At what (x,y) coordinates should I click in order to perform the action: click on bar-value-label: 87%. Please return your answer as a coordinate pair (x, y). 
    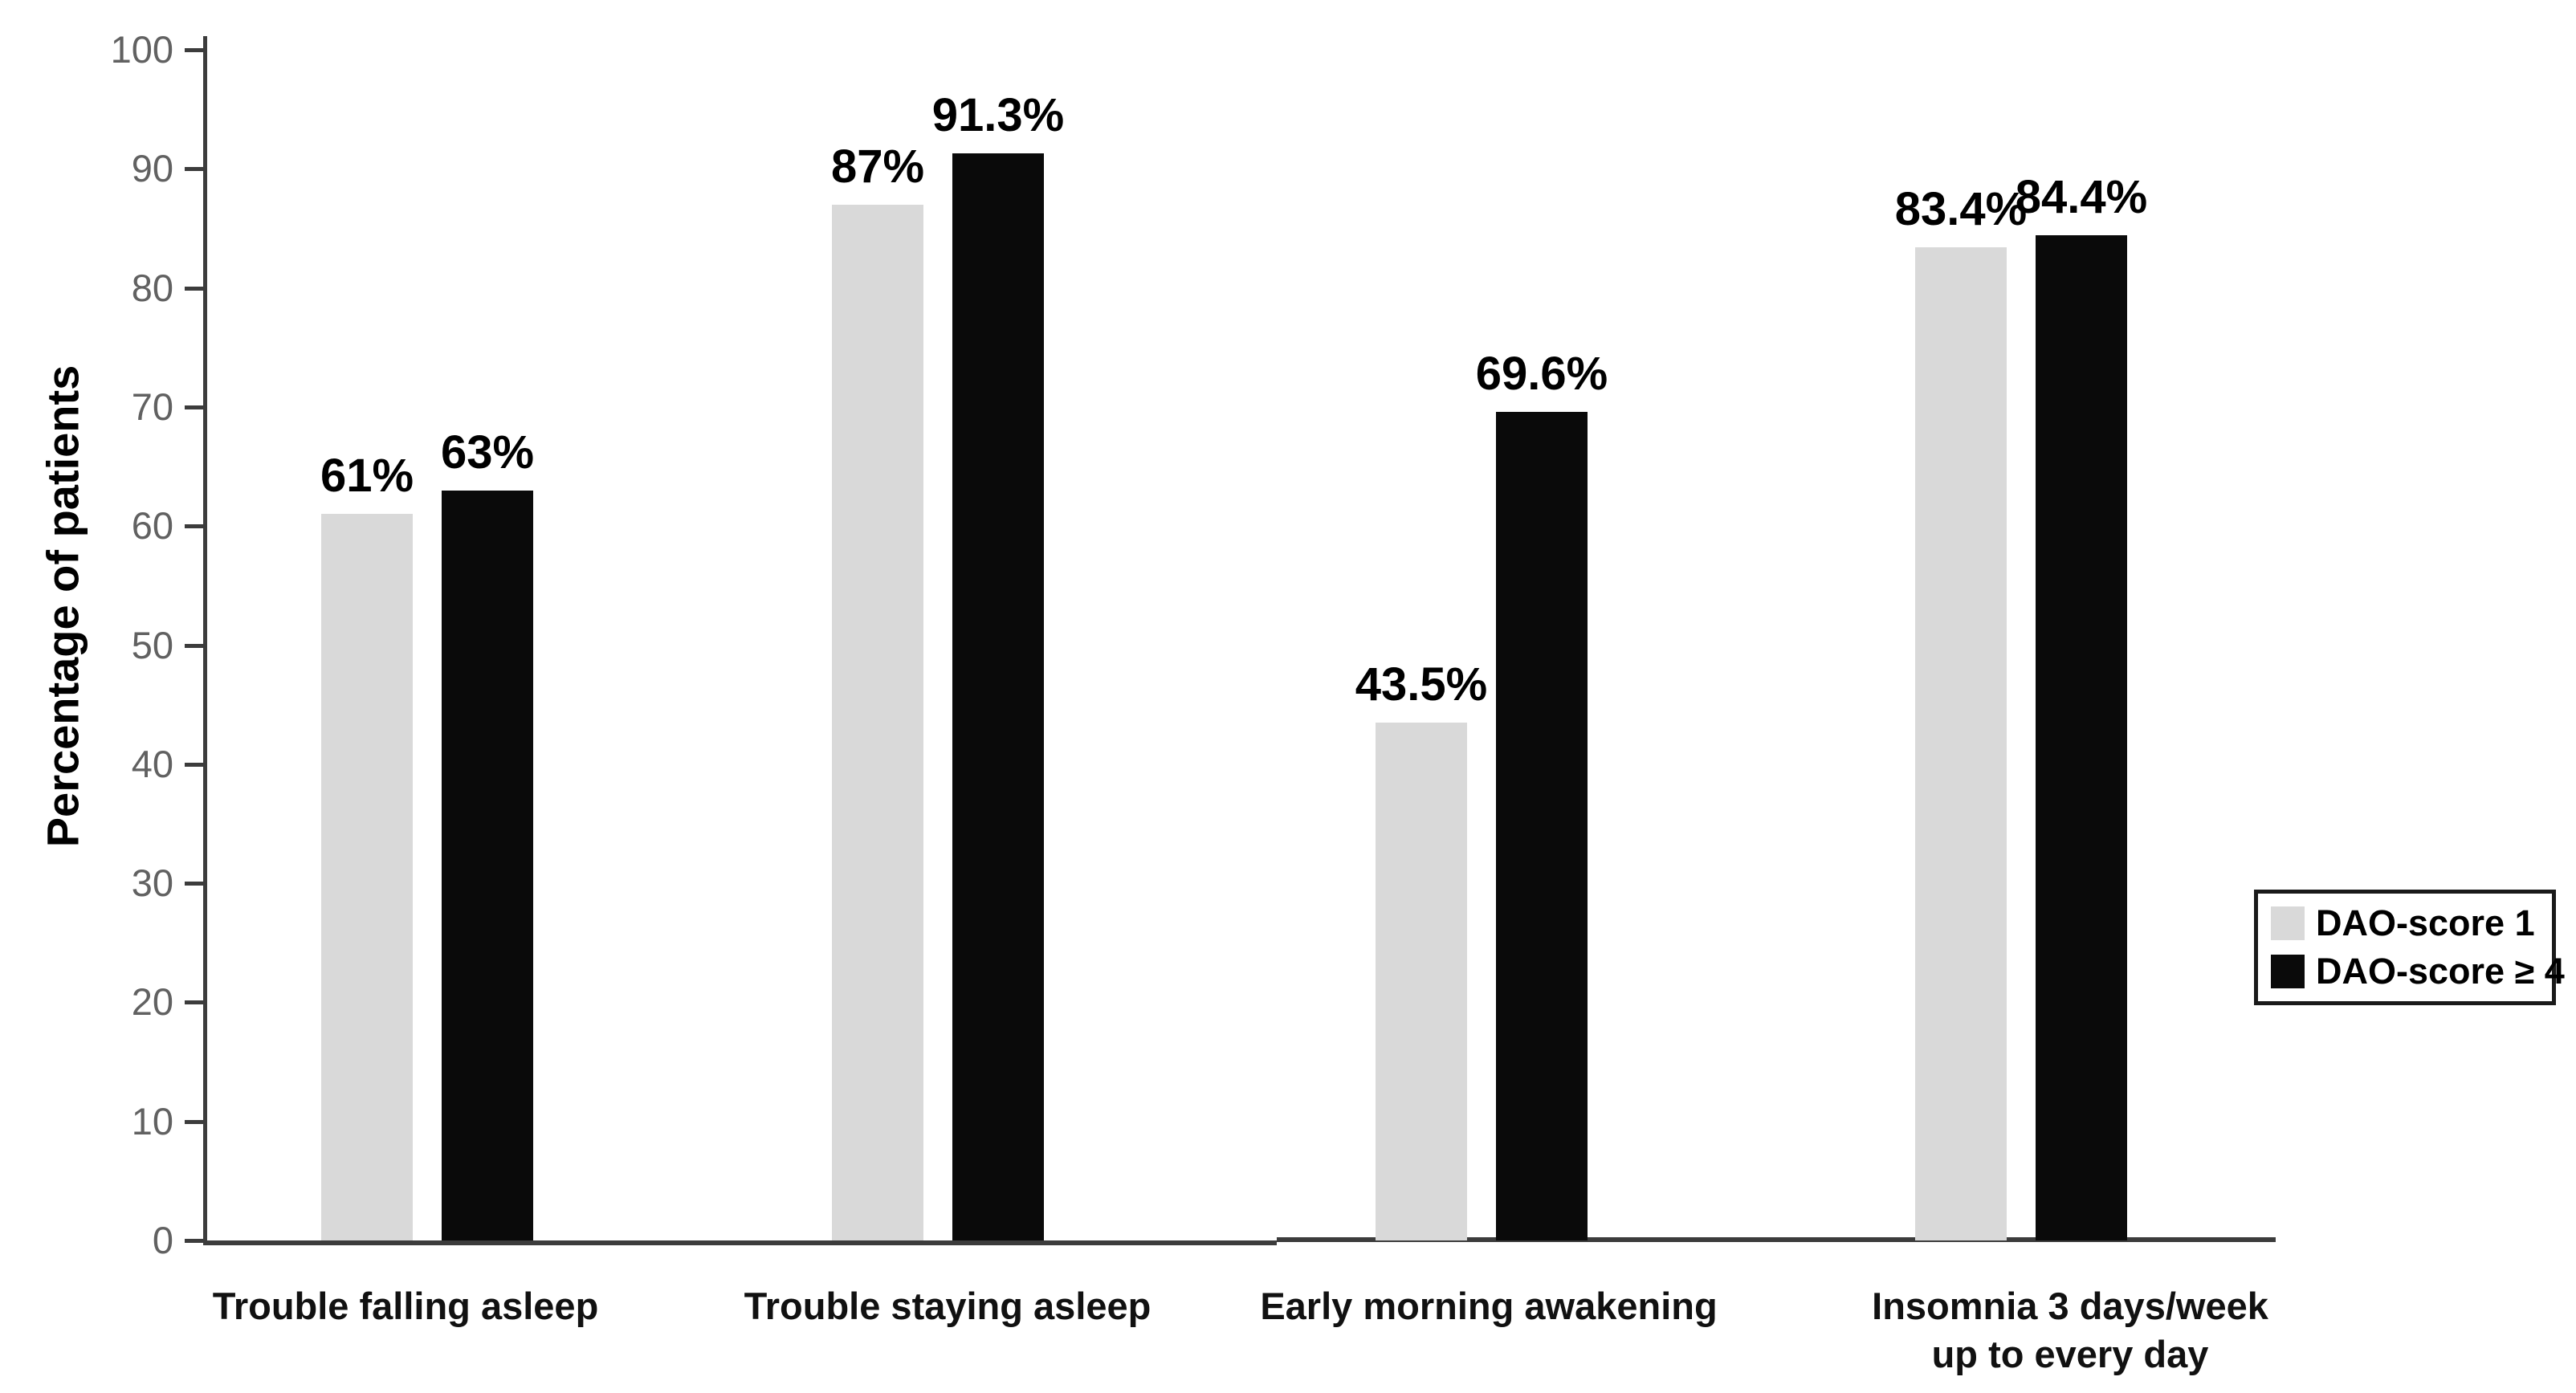
    Looking at the image, I should click on (877, 166).